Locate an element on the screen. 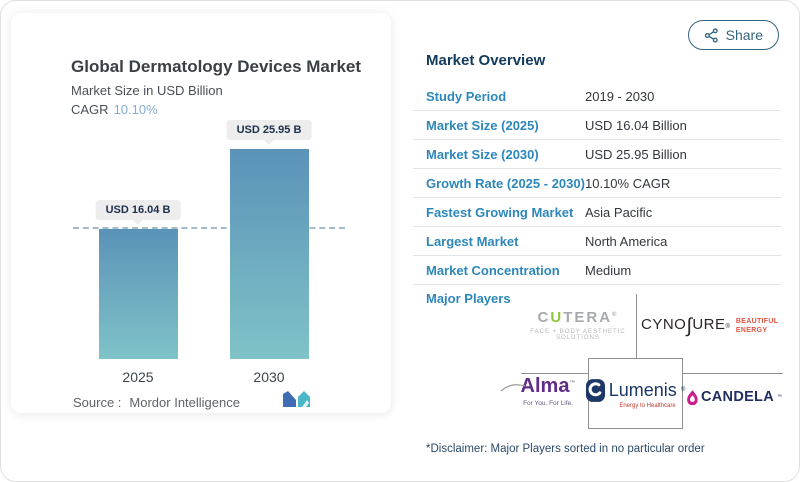 This screenshot has height=482, width=800. source-line: Source : Mordor Intelligence is located at coordinates (156, 402).